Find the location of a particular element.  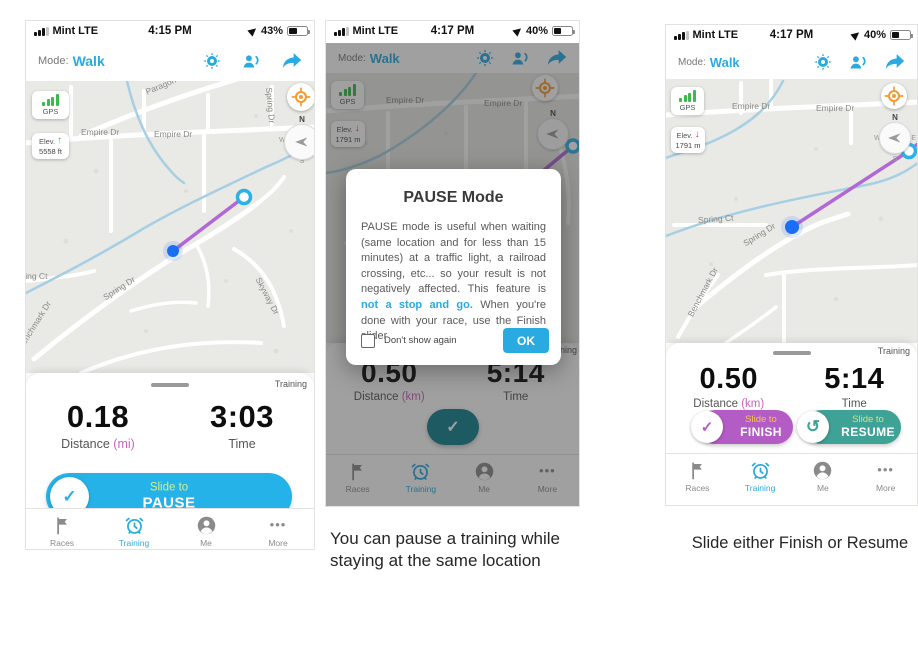

history-icon: ↺ is located at coordinates (813, 427).